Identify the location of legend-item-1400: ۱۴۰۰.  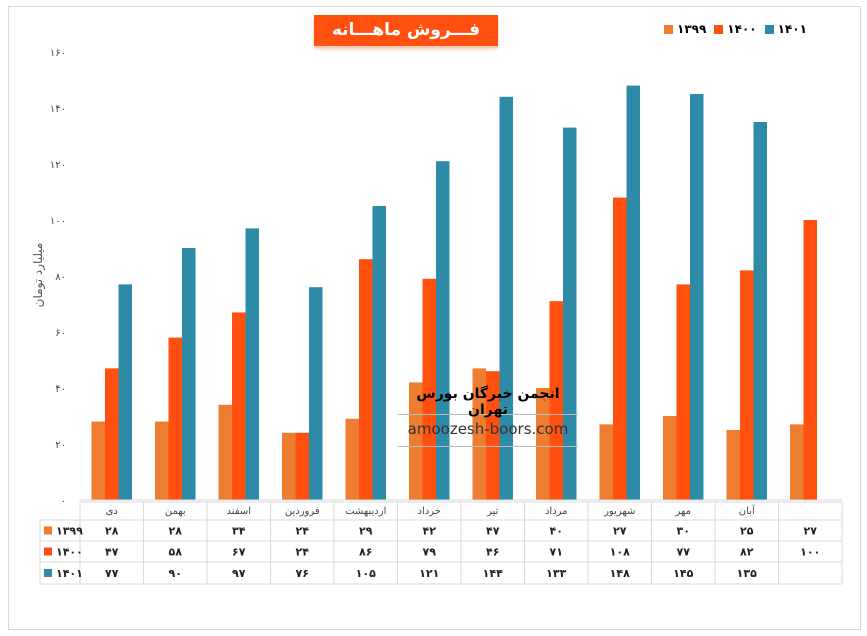
(735, 29).